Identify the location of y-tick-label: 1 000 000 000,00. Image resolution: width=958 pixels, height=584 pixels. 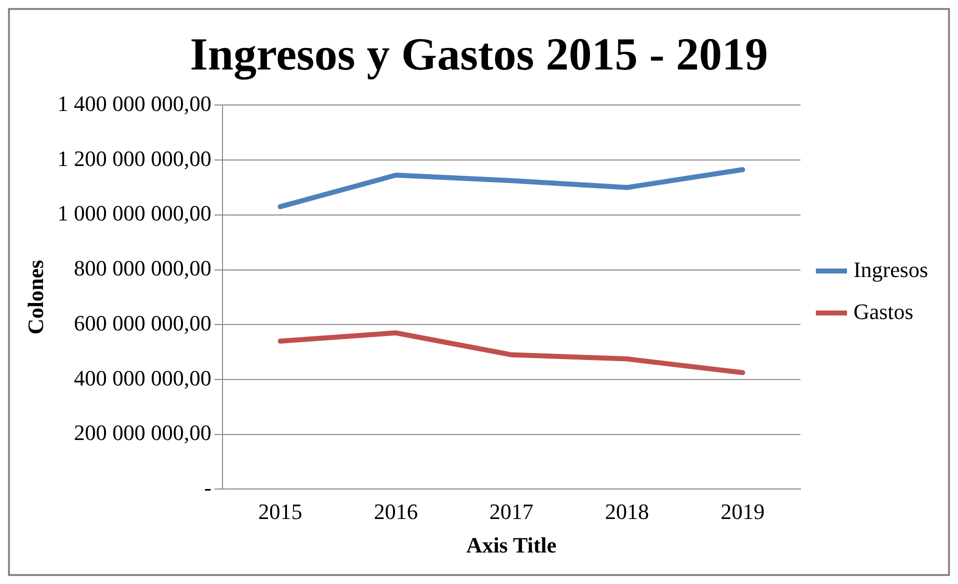
(134, 213).